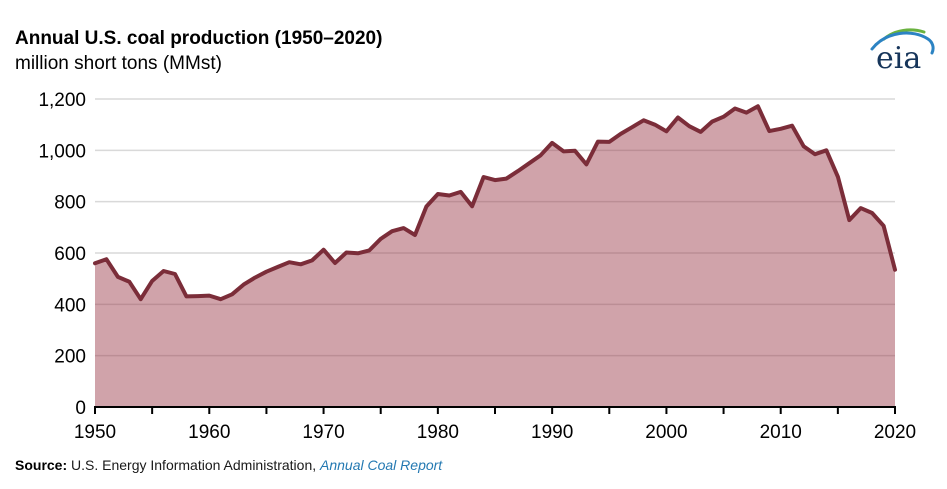 The width and height of the screenshot is (947, 489). Describe the element at coordinates (209, 432) in the screenshot. I see `x-tick-label: 1960` at that location.